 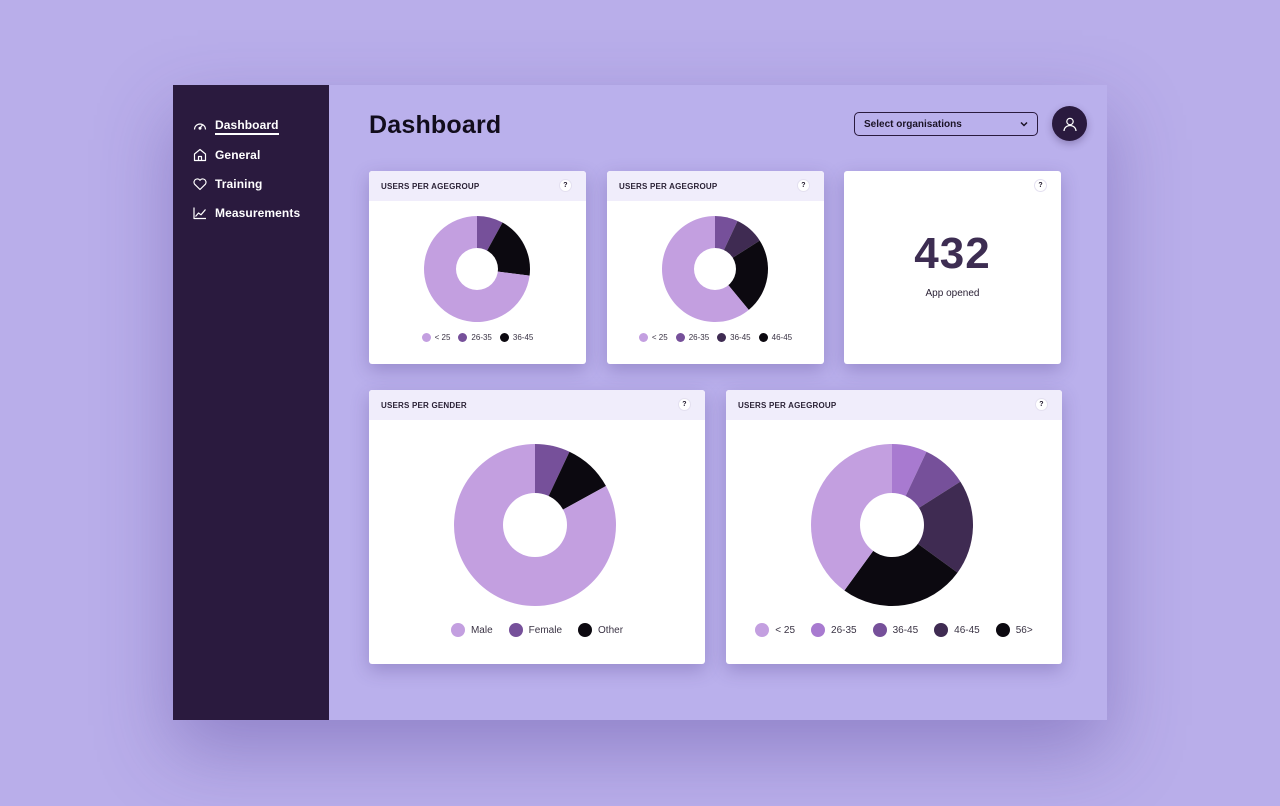 What do you see at coordinates (200, 155) in the screenshot?
I see `home-icon` at bounding box center [200, 155].